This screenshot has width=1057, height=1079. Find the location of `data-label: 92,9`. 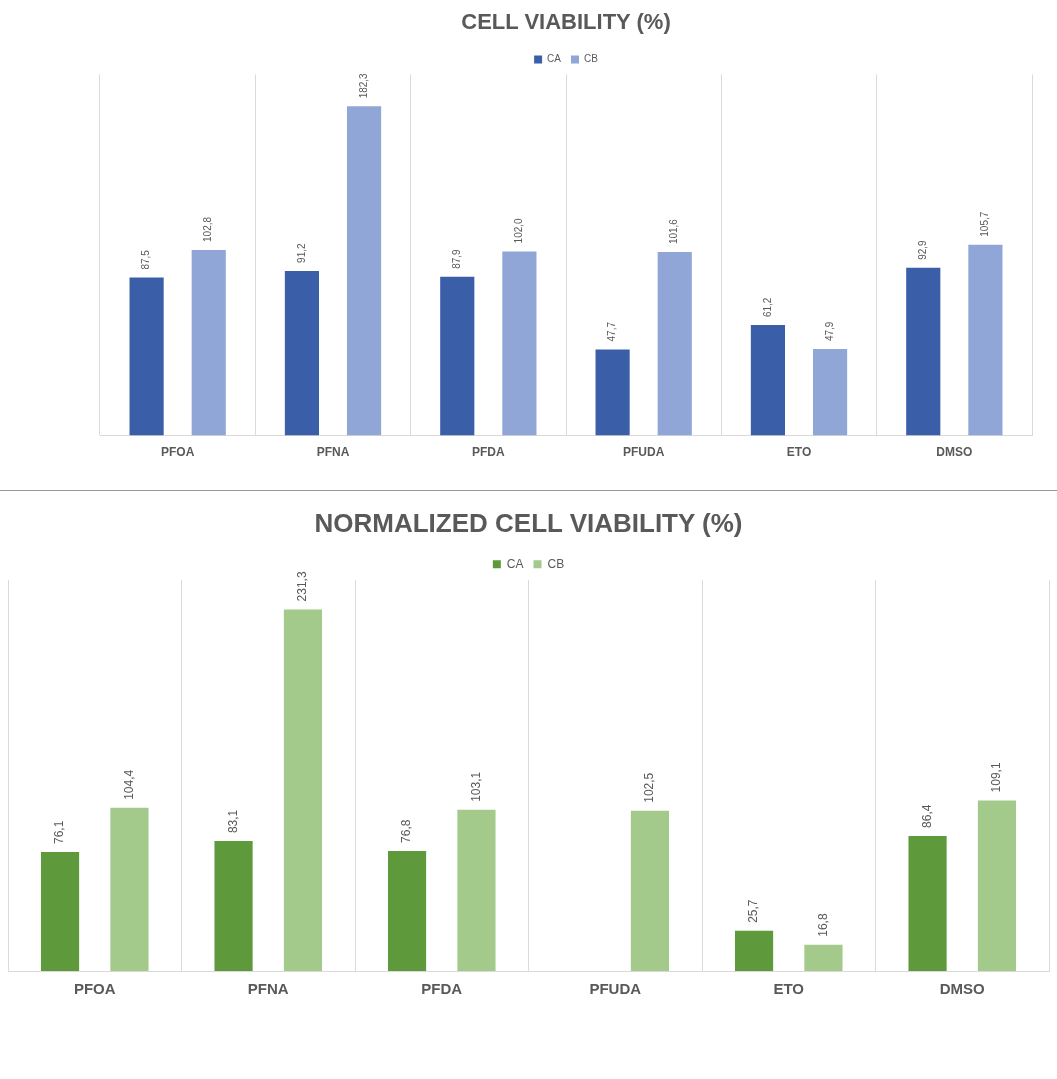

data-label: 92,9 is located at coordinates (923, 249).